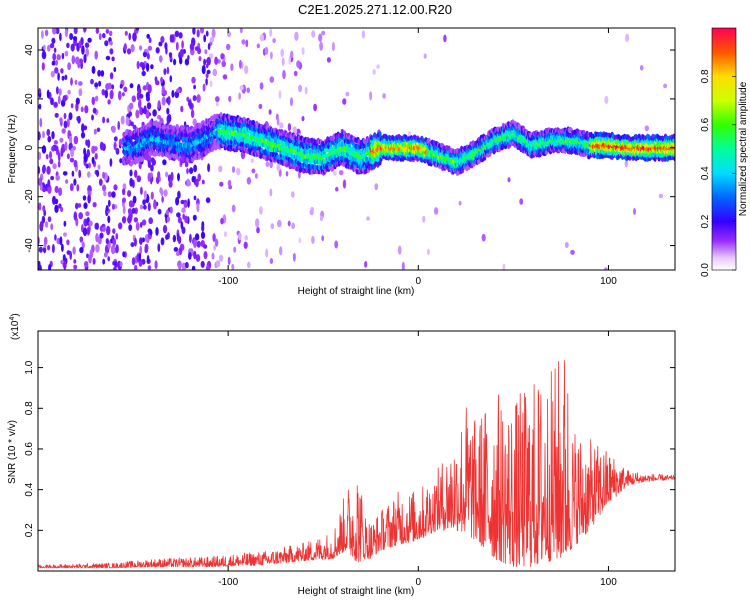 Image resolution: width=750 pixels, height=605 pixels. Describe the element at coordinates (29, 148) in the screenshot. I see `spectrogram-ytick-label: 0` at that location.